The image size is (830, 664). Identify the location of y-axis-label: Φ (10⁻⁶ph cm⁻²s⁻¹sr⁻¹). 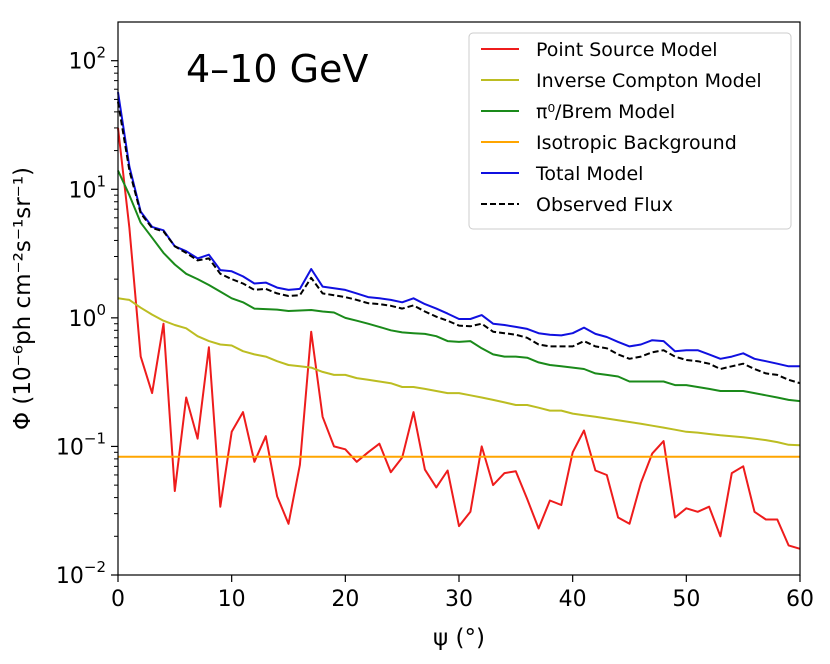
(23, 298).